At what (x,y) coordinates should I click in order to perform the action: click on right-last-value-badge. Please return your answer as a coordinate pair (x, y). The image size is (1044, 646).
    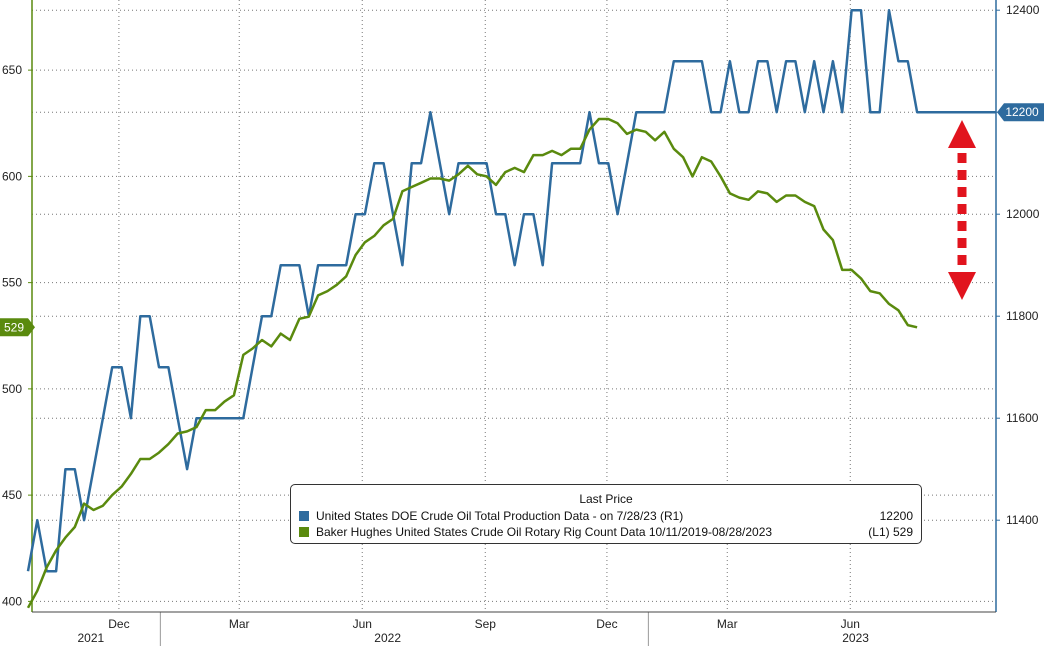
    Looking at the image, I should click on (1020, 112).